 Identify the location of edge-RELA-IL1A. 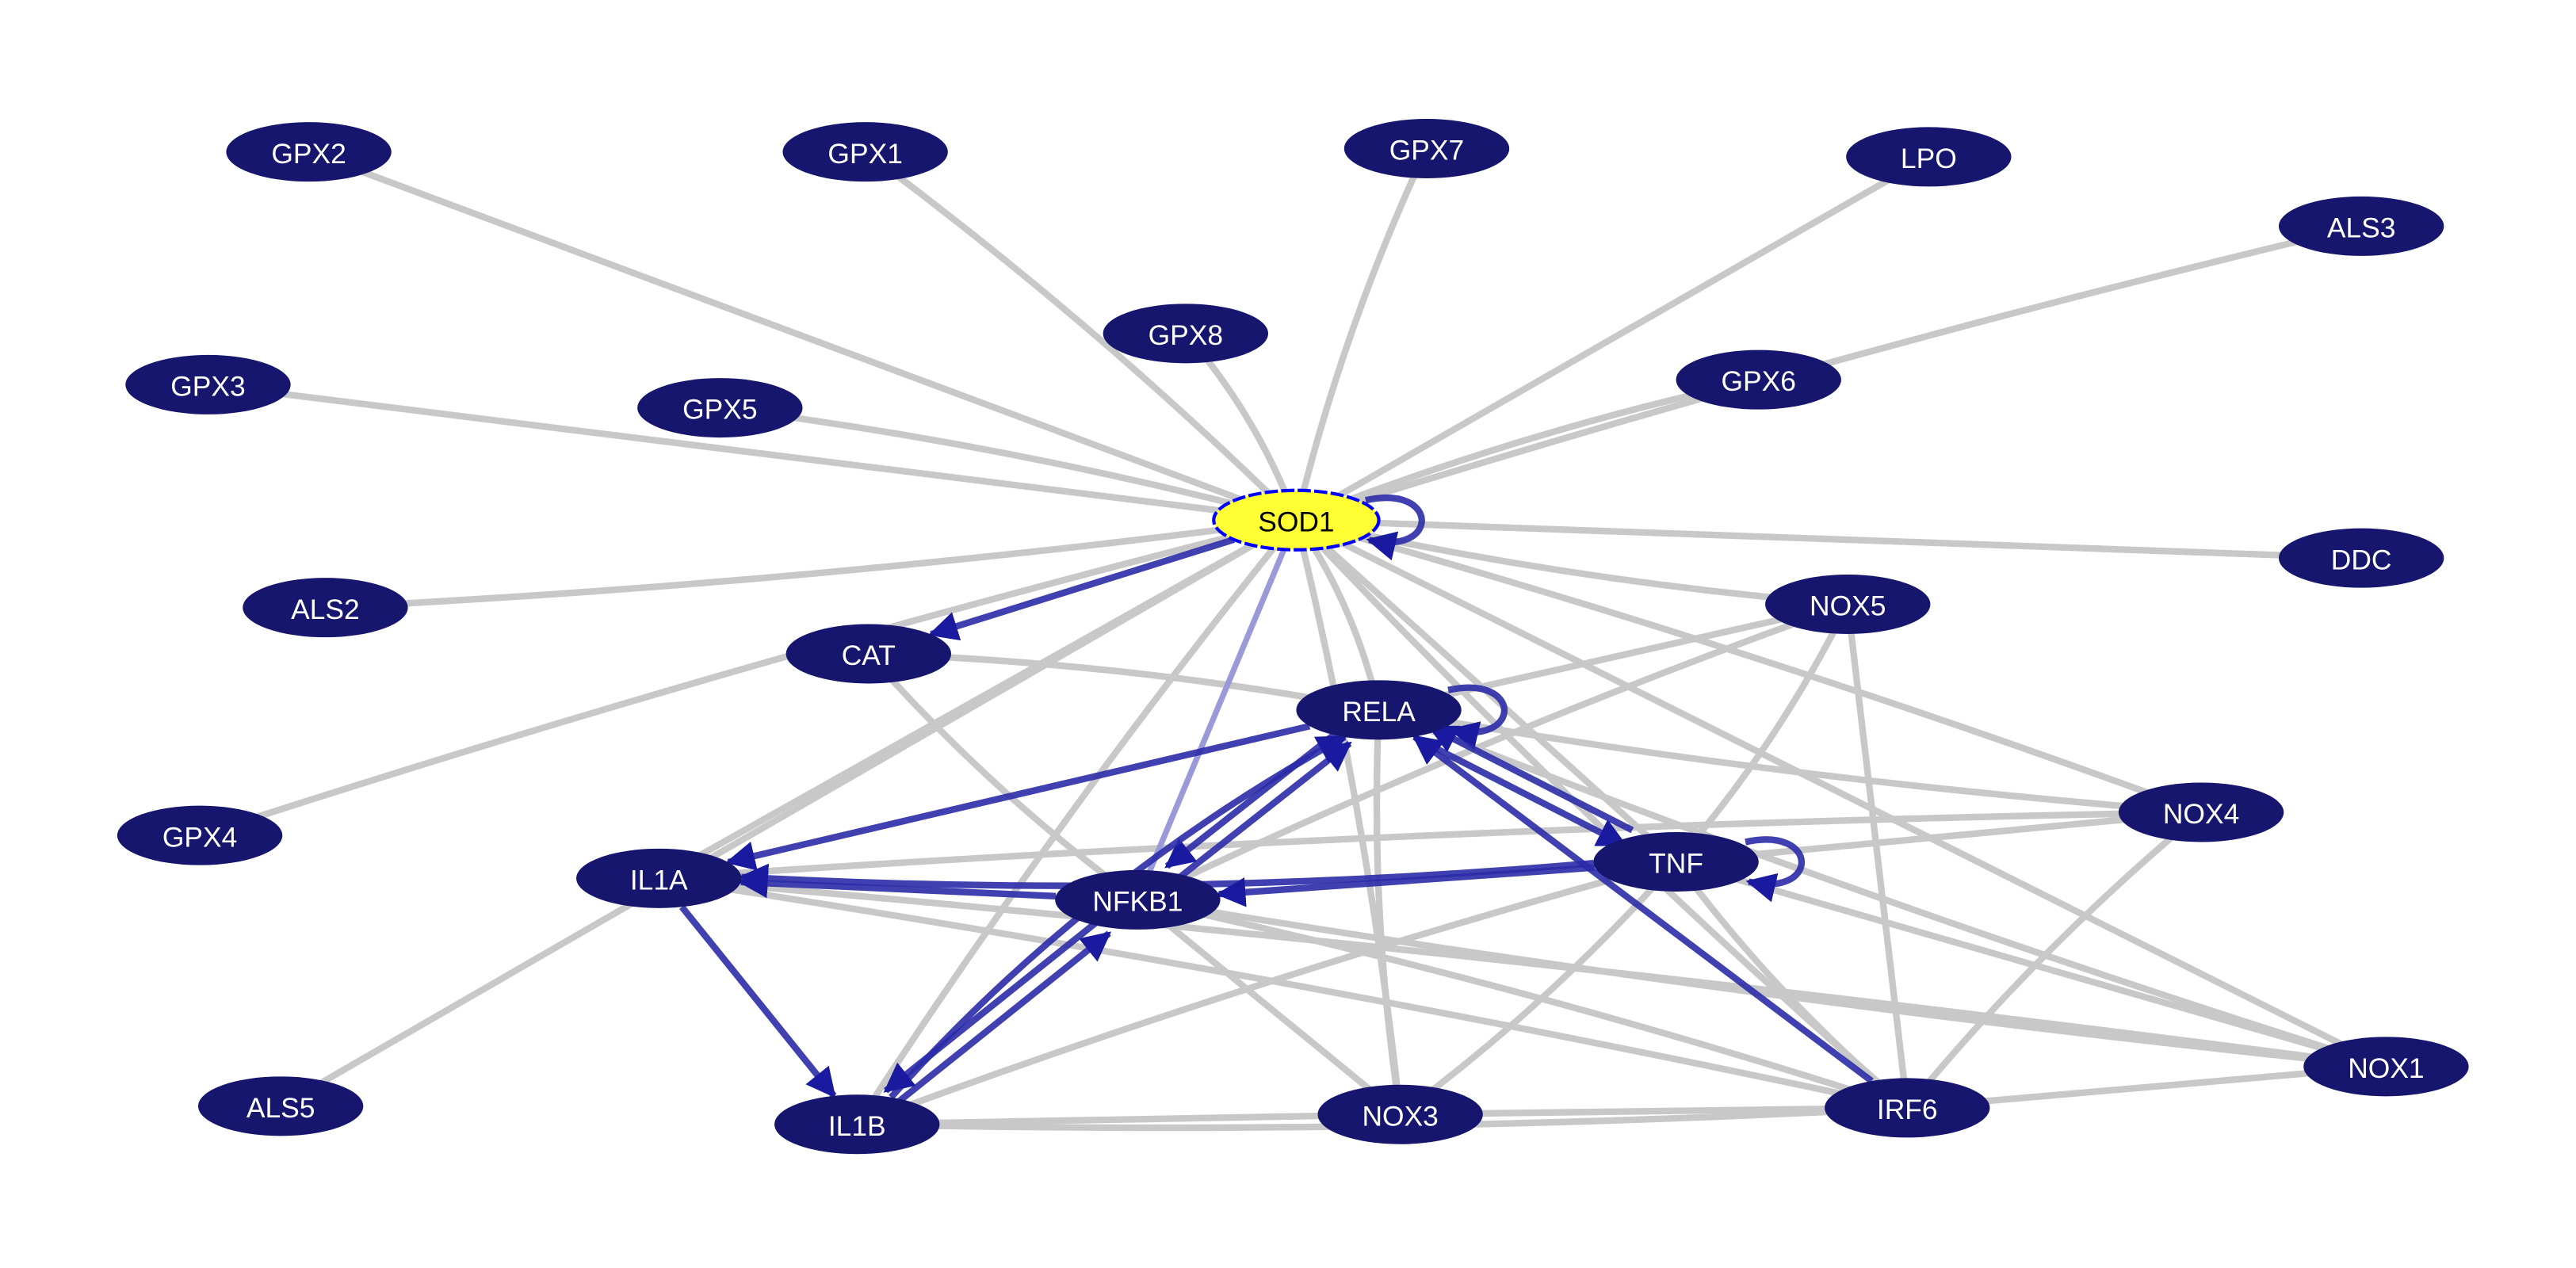
(1017, 797).